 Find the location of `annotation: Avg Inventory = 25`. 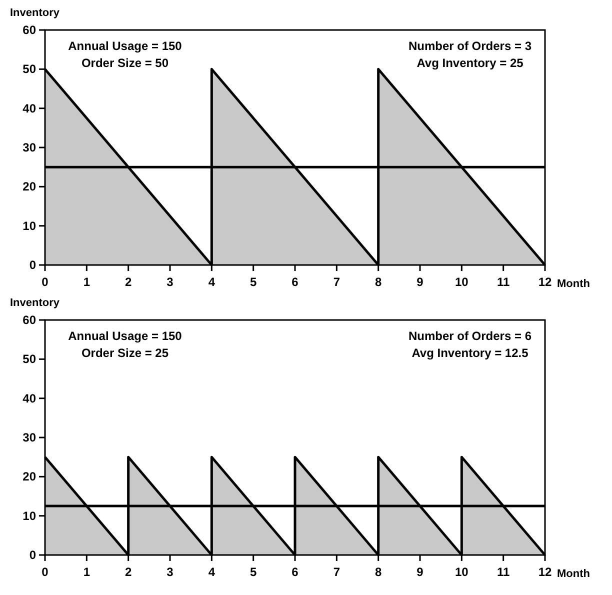

annotation: Avg Inventory = 25 is located at coordinates (470, 63).